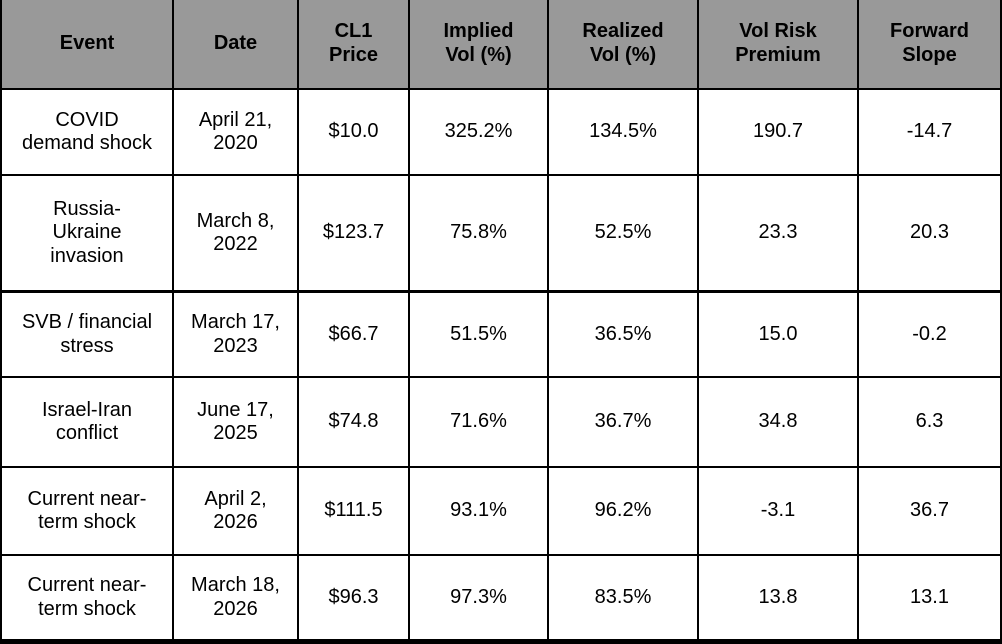 The width and height of the screenshot is (1002, 644). I want to click on cell-vol-risk-premium: 34.8, so click(778, 422).